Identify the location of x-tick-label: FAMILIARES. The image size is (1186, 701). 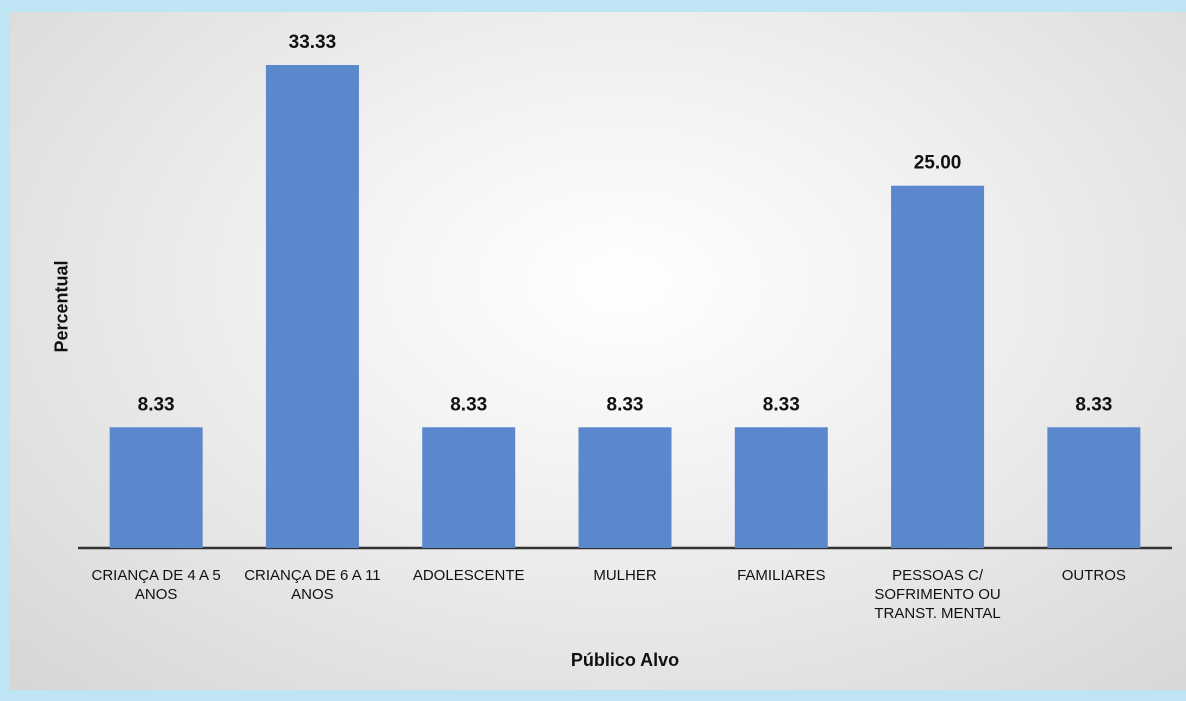
(781, 575).